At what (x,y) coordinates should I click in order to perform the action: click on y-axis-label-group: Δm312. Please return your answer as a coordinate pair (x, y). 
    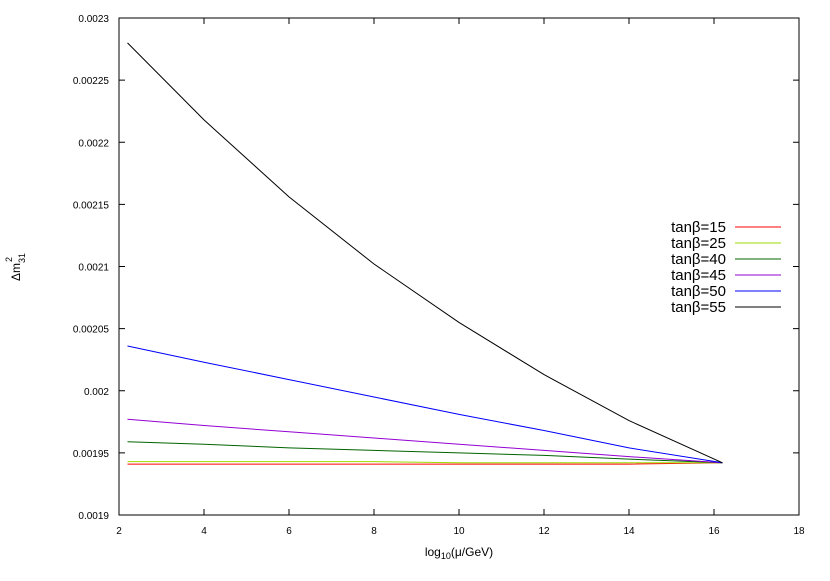
    Looking at the image, I should click on (15, 267).